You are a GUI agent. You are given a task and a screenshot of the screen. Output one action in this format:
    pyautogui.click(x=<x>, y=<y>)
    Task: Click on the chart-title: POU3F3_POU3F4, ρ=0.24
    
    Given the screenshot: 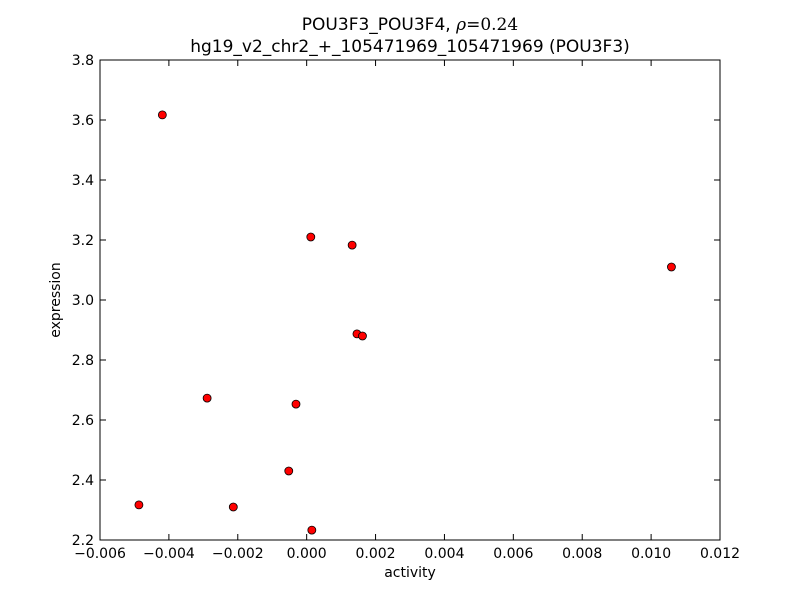 What is the action you would take?
    pyautogui.click(x=410, y=25)
    